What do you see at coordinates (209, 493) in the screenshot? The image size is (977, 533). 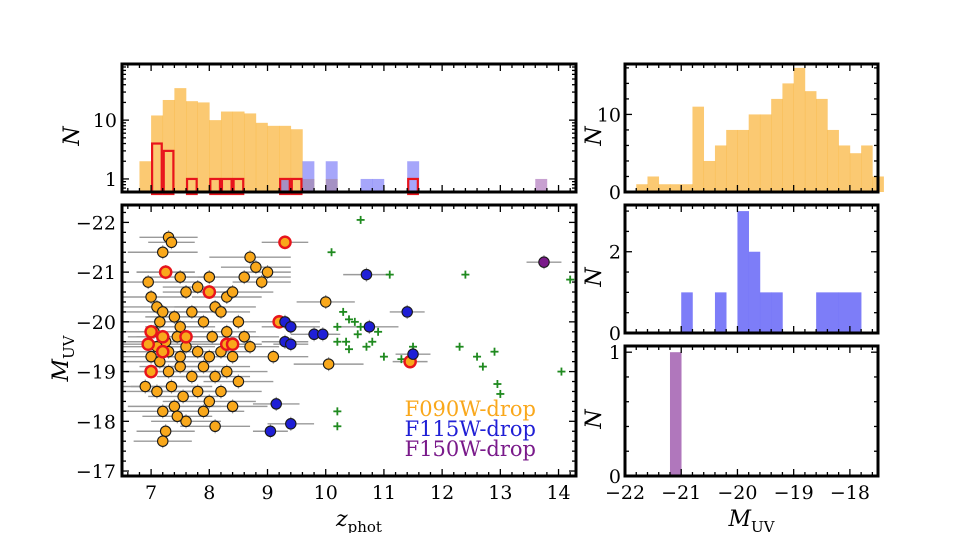 I see `x-tick-label: 8` at bounding box center [209, 493].